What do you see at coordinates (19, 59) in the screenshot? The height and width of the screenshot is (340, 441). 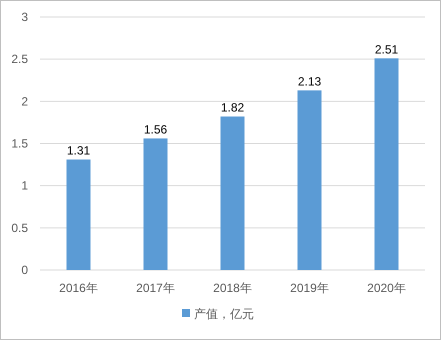 I see `y-tick-label: 2.5` at bounding box center [19, 59].